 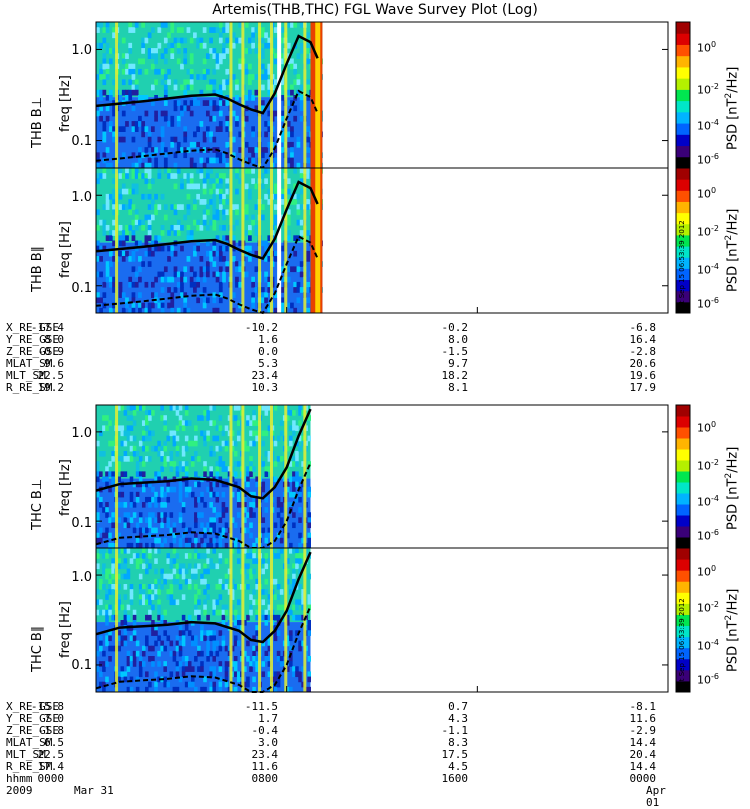 What do you see at coordinates (336, 767) in the screenshot?
I see `ephemeris-row: R_RE_SM 17.4 11.6 4.5 14.4` at bounding box center [336, 767].